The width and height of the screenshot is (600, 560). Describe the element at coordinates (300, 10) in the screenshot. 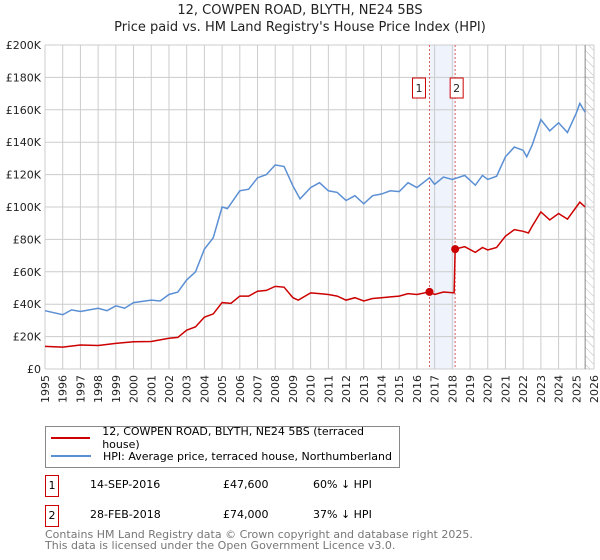

I see `chart-title: 12, COWPEN ROAD, BLYTH, NE24 5BS` at that location.